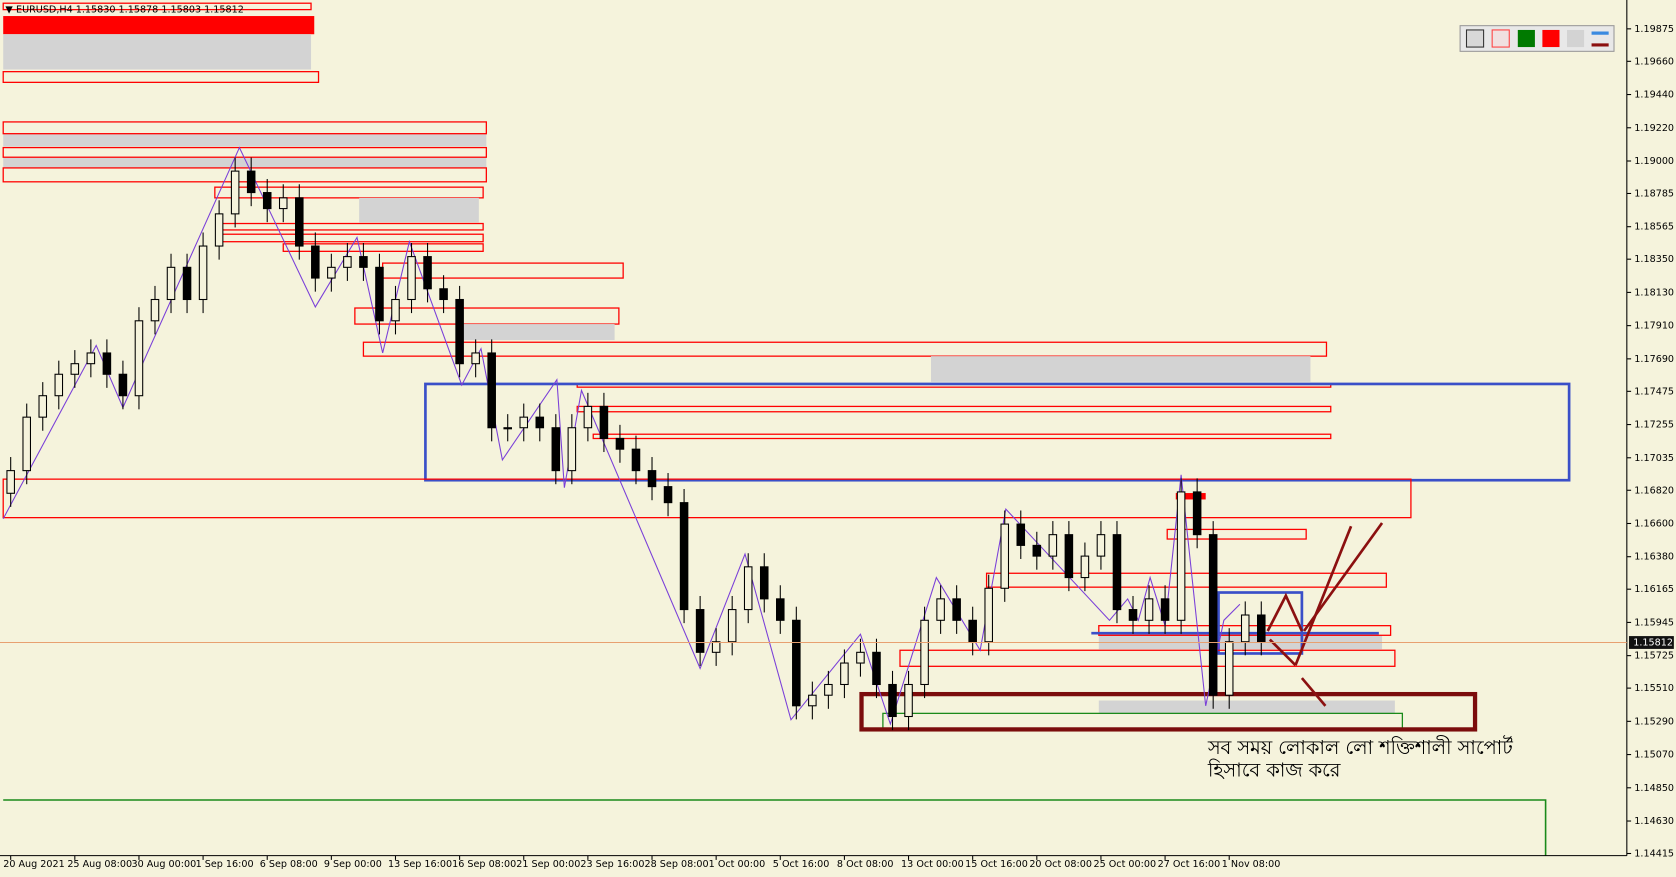 Image resolution: width=1676 pixels, height=877 pixels. Describe the element at coordinates (99, 864) in the screenshot. I see `x-tick-label: 25 Aug 08:00` at that location.